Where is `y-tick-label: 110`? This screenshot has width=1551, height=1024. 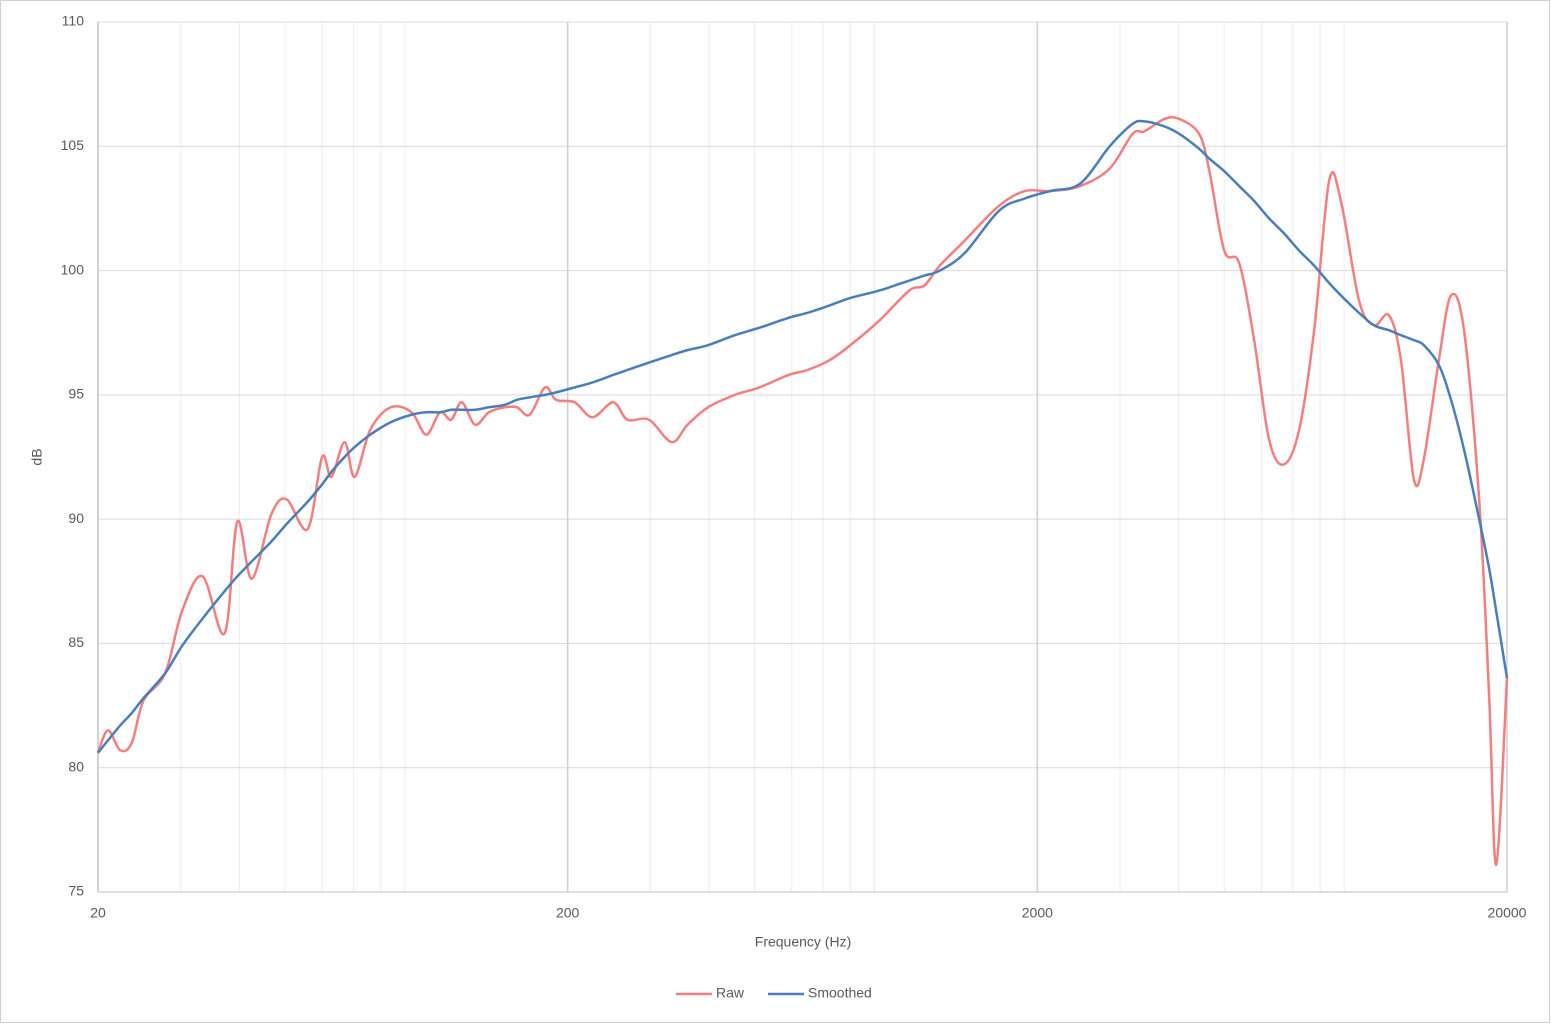
y-tick-label: 110 is located at coordinates (73, 21).